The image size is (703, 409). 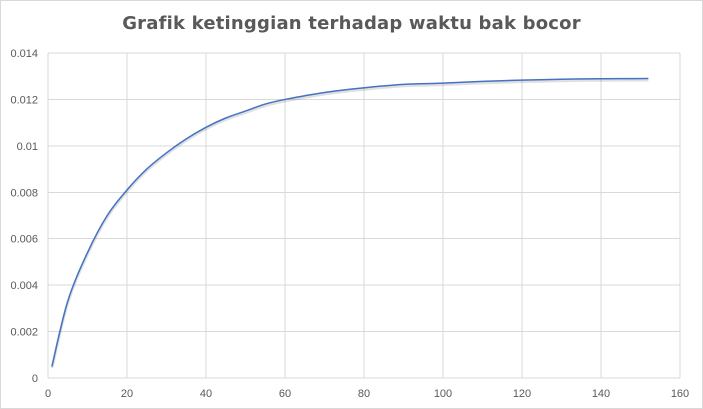 What do you see at coordinates (285, 394) in the screenshot?
I see `x-tick-label: 60` at bounding box center [285, 394].